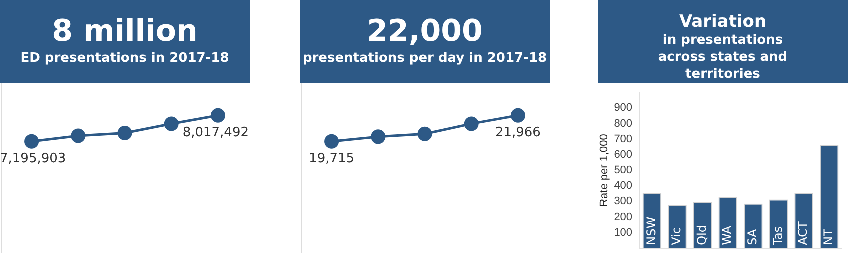  Describe the element at coordinates (777, 236) in the screenshot. I see `x-tick-label: Tas` at that location.